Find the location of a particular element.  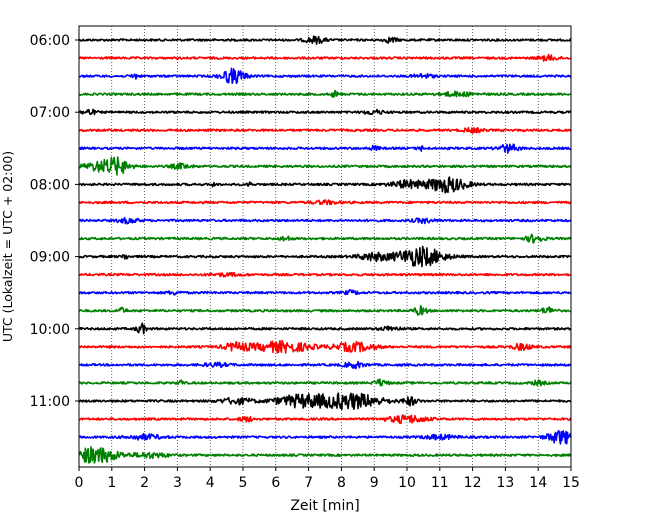

y-tick-label: 07:00 is located at coordinates (50, 113).